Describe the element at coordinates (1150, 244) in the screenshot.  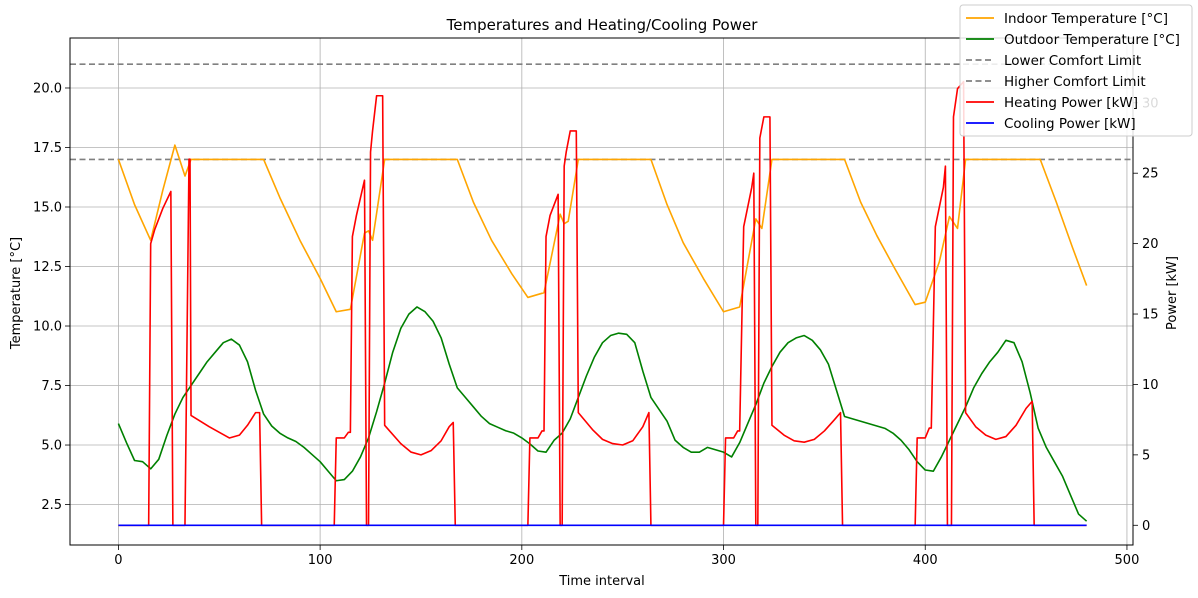
I see `y-right-tick-label: 20` at that location.